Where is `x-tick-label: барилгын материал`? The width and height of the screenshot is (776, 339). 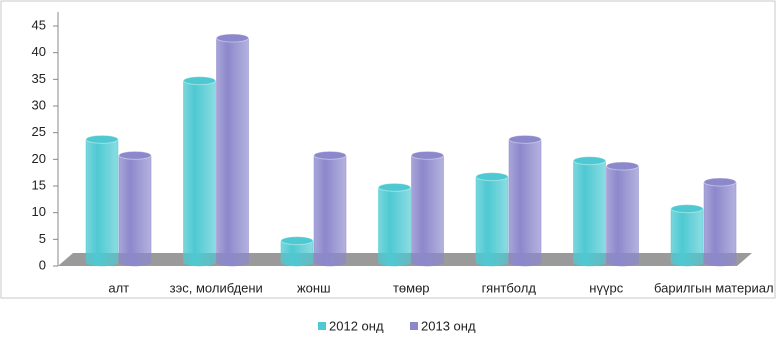
x-tick-label: барилгын материал is located at coordinates (714, 287).